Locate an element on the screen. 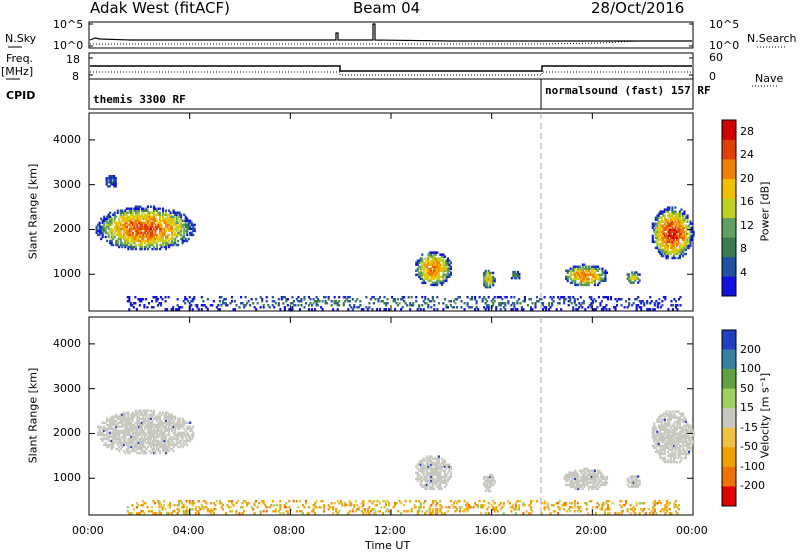  nave-tick-bottom: 0 is located at coordinates (712, 76).